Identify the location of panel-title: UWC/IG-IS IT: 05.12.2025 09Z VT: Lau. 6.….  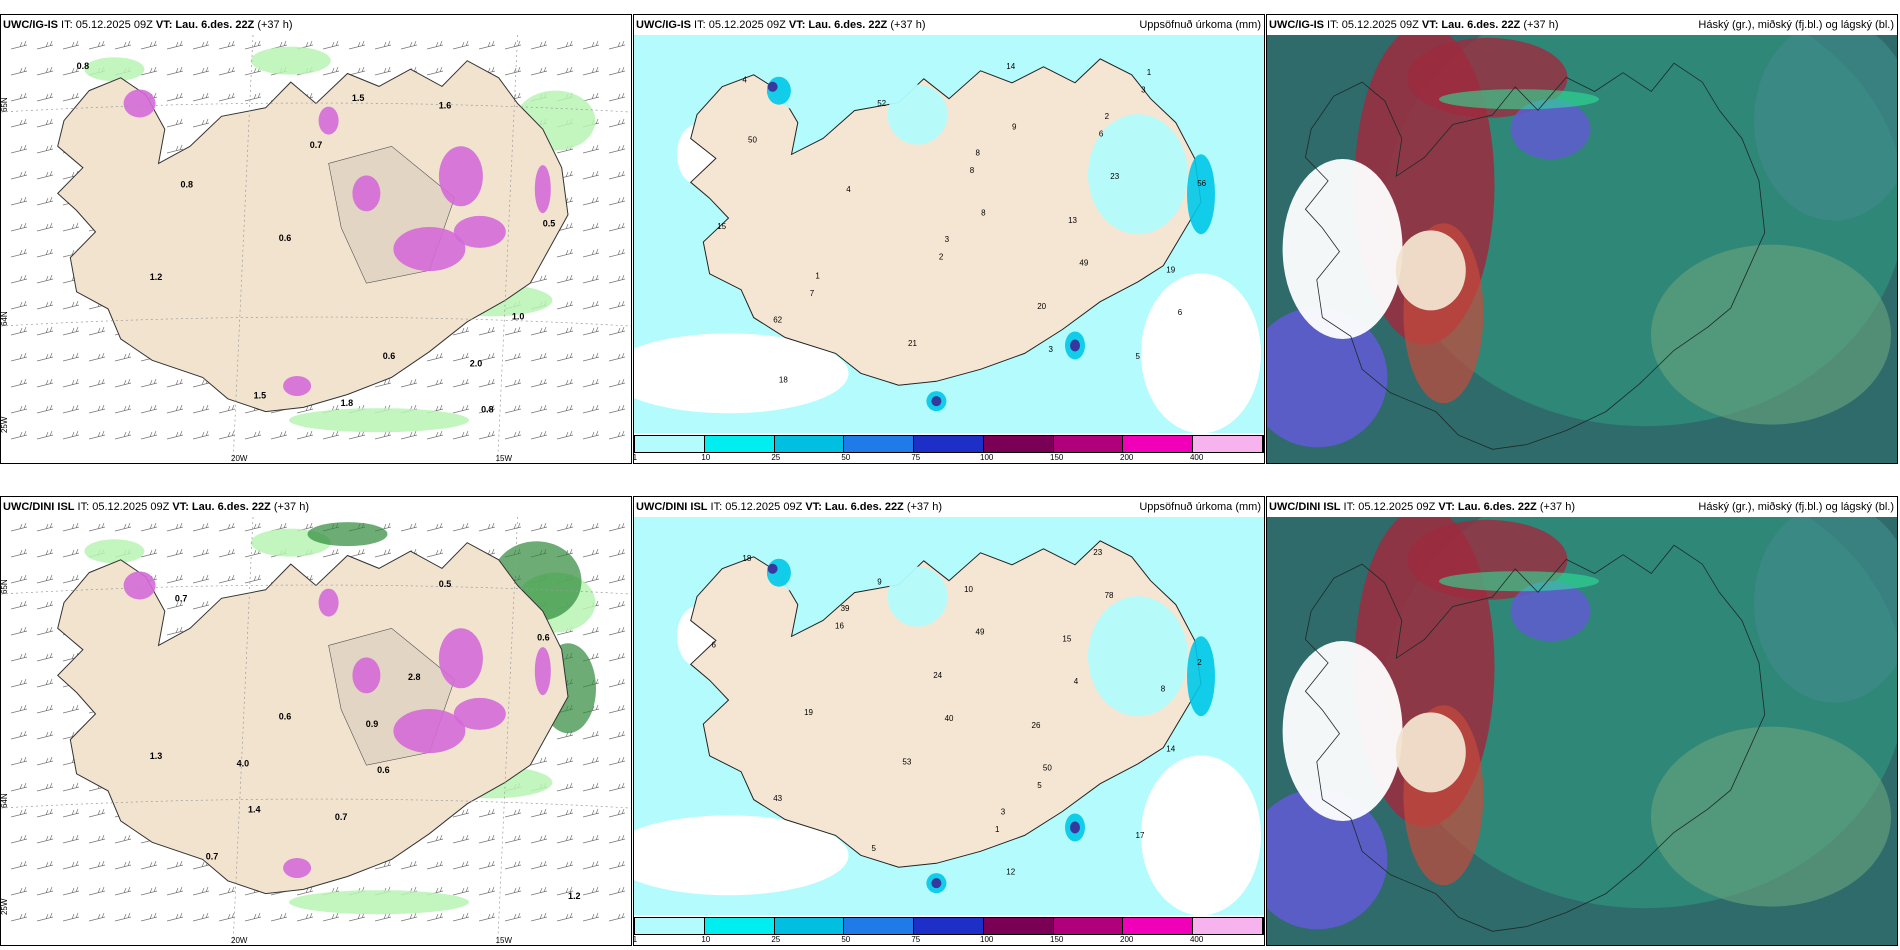
(316, 25).